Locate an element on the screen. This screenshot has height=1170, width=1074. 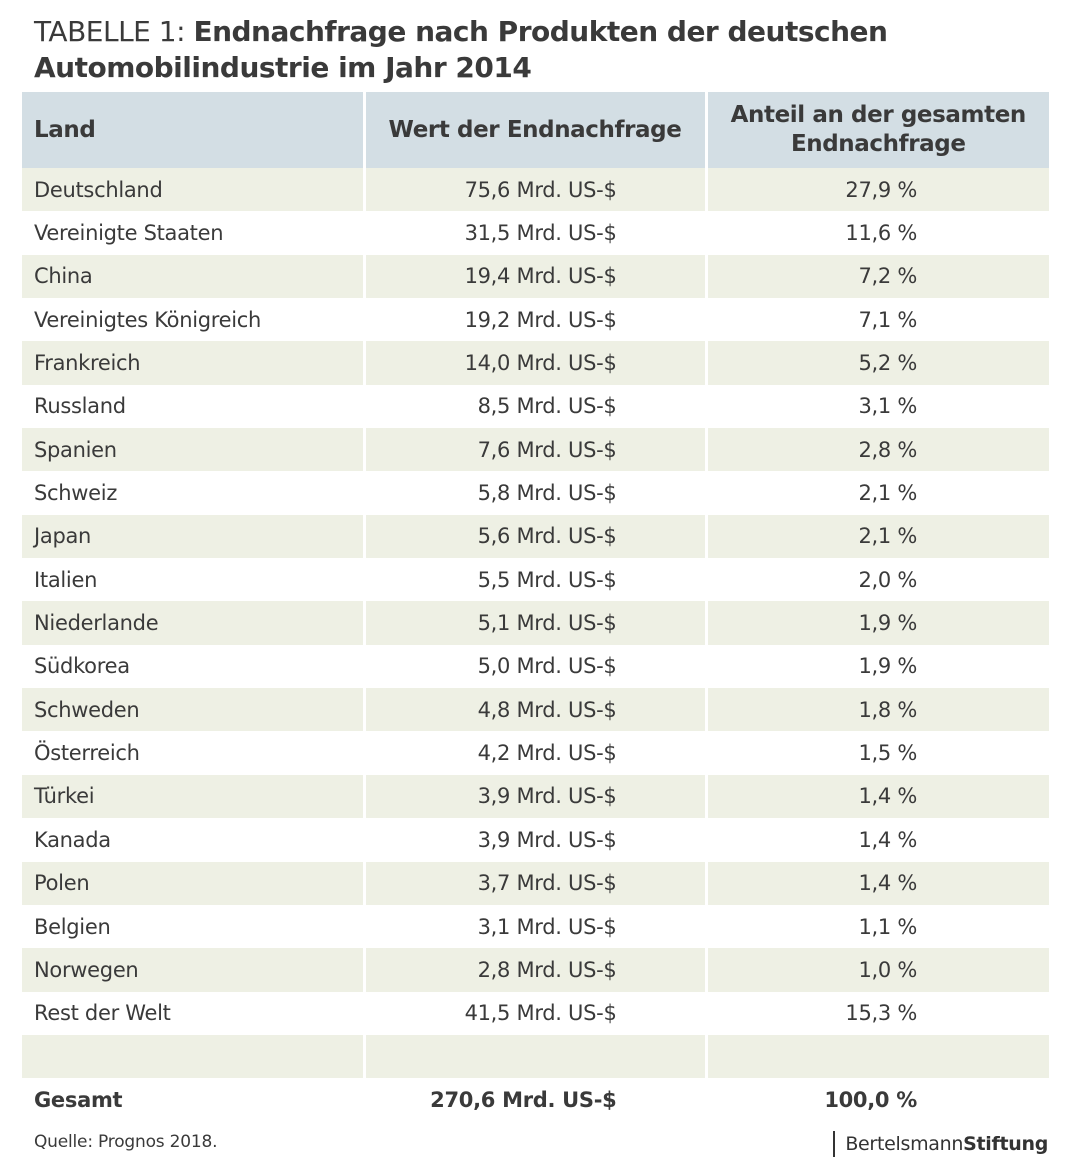
cell-wert: 4,8 Mrd. US-$ is located at coordinates (536, 710).